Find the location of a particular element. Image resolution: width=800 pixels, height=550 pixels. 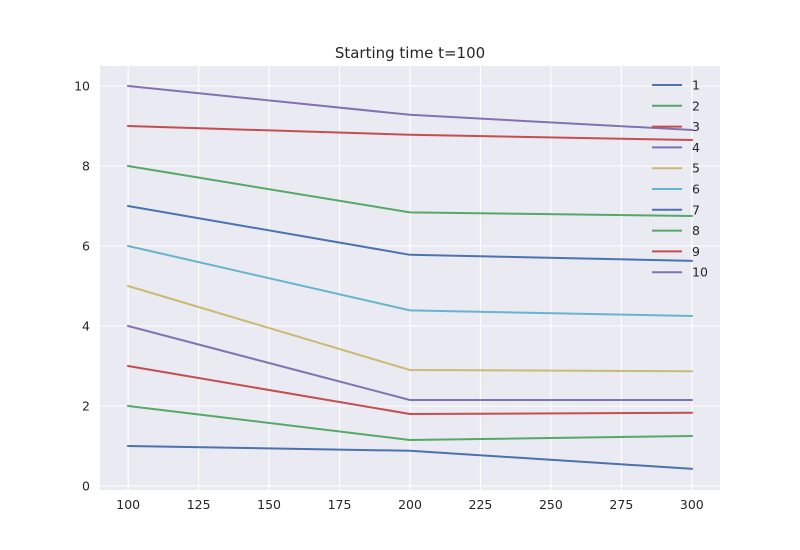

legend-label-8: 8 is located at coordinates (696, 230).